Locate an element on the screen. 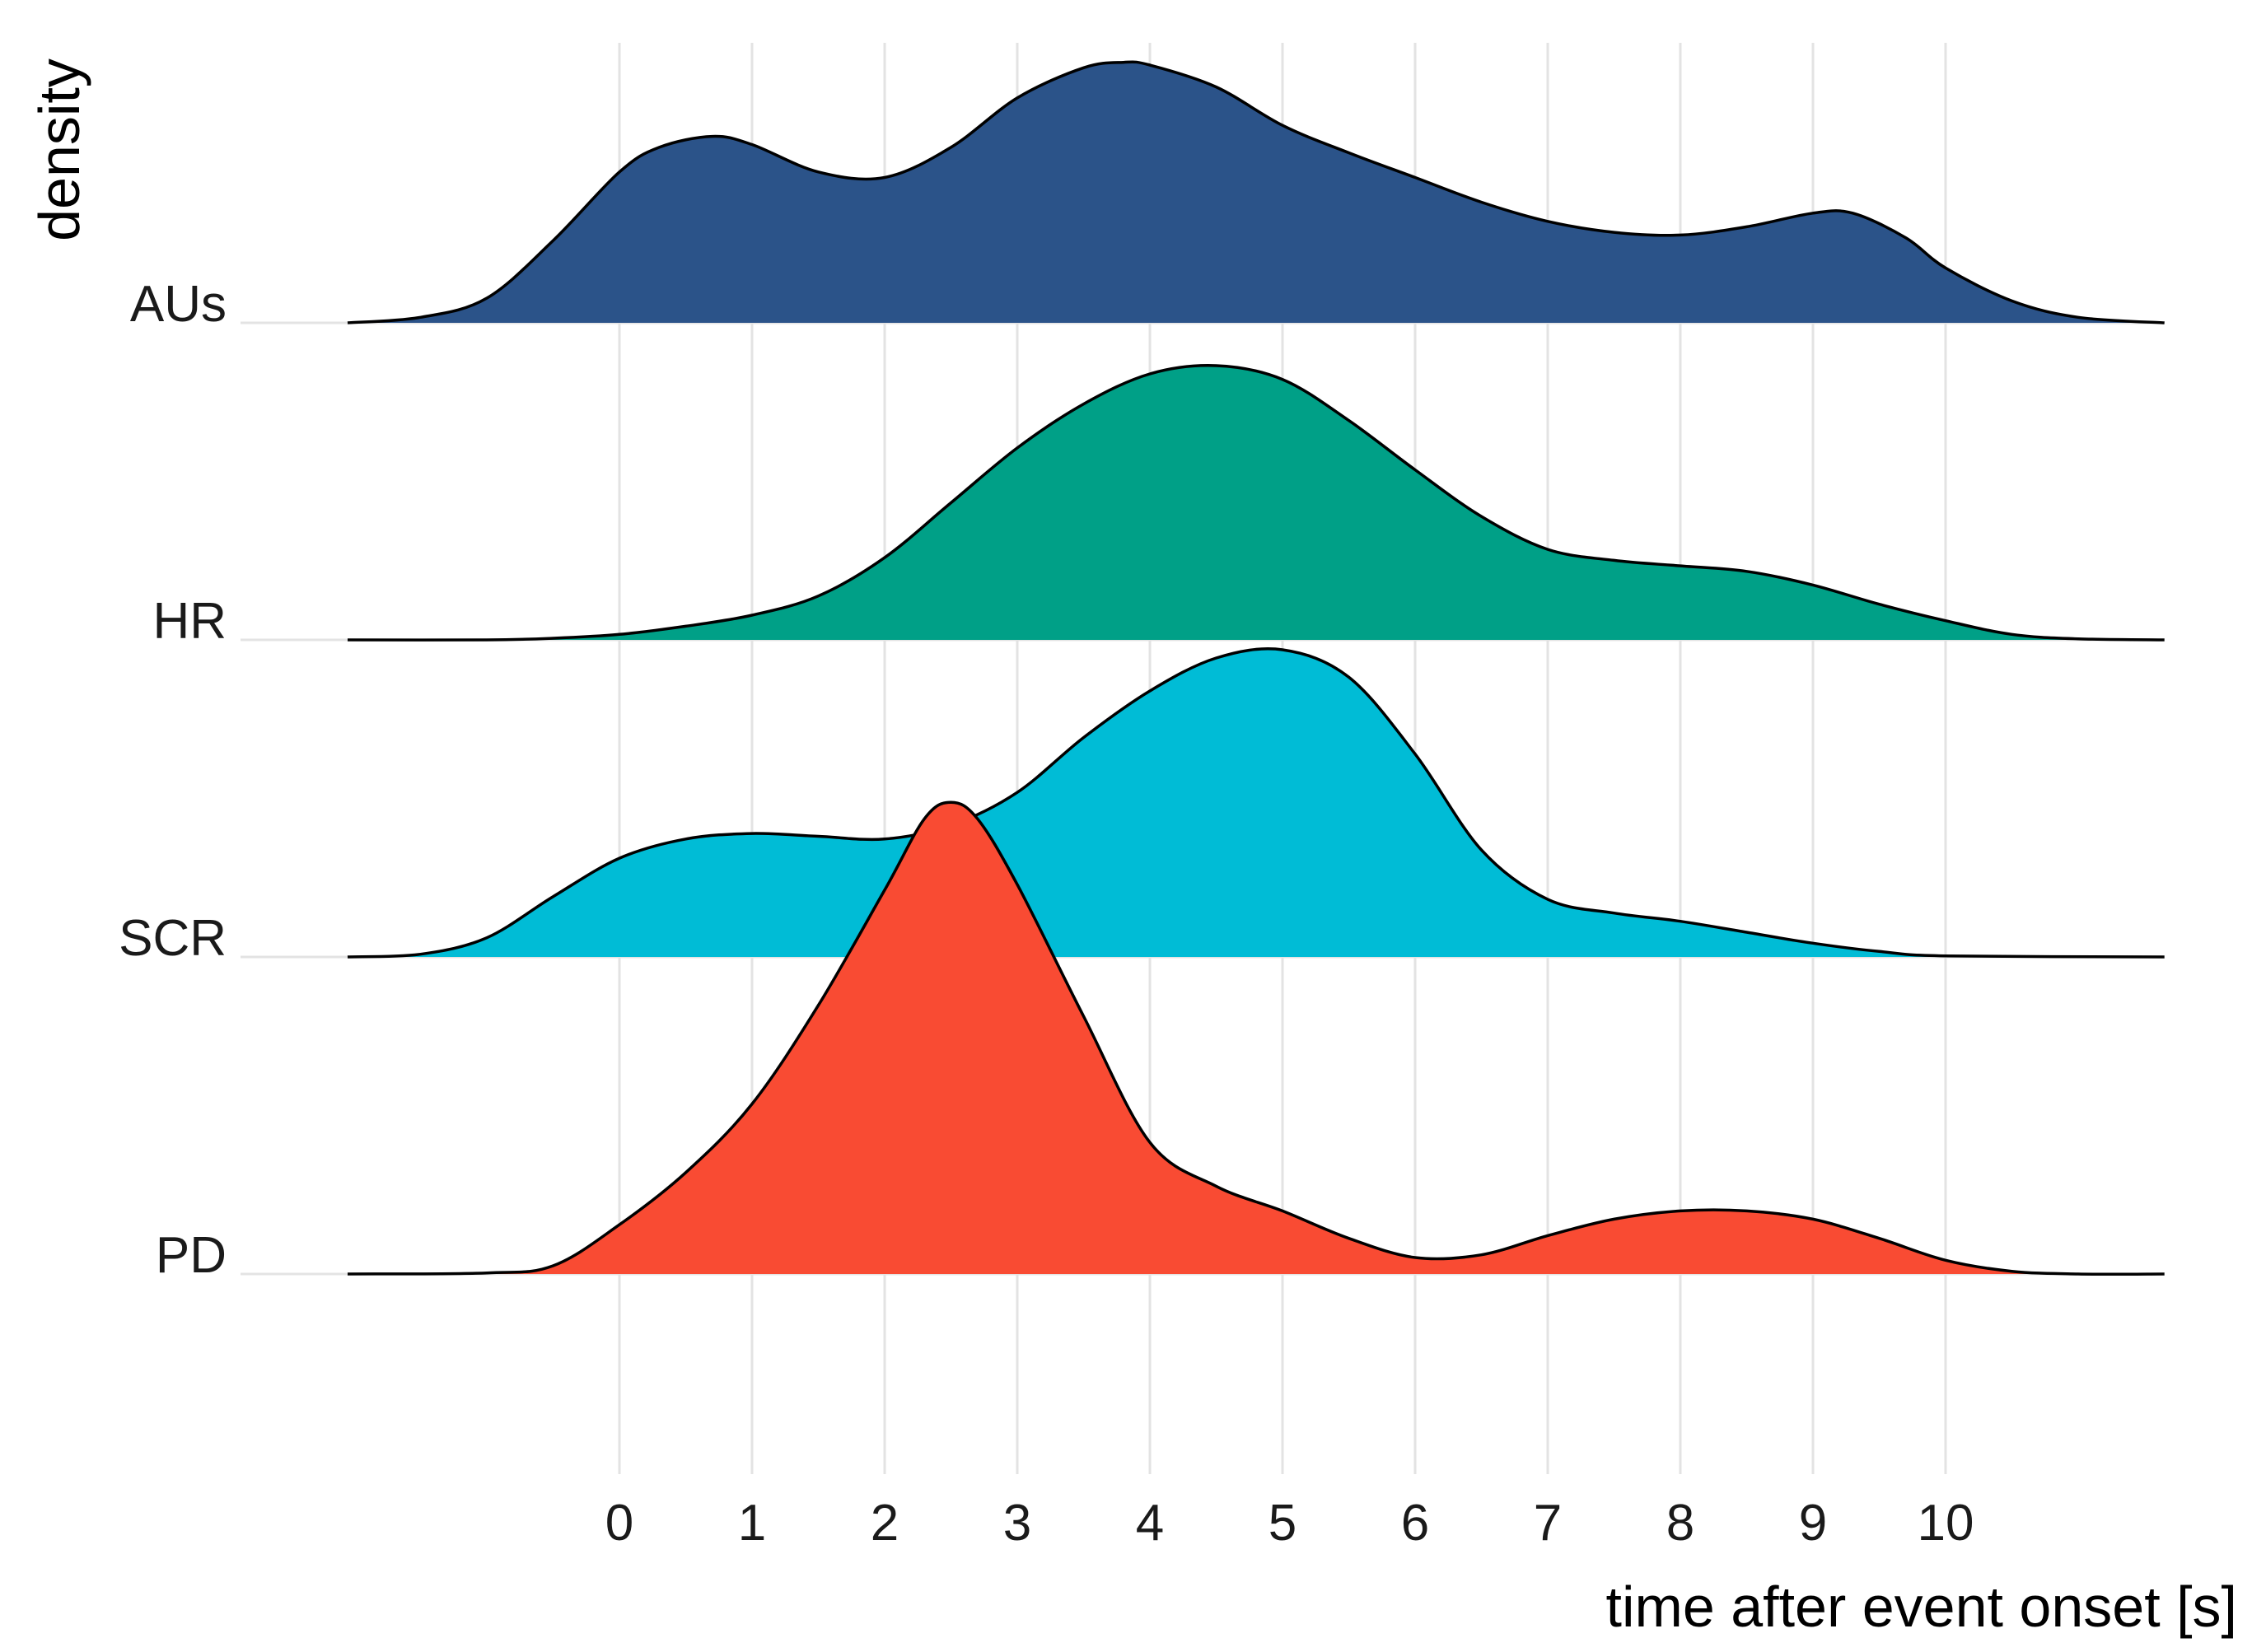 The height and width of the screenshot is (1652, 2266). ridge-fill-hr is located at coordinates (1257, 503).